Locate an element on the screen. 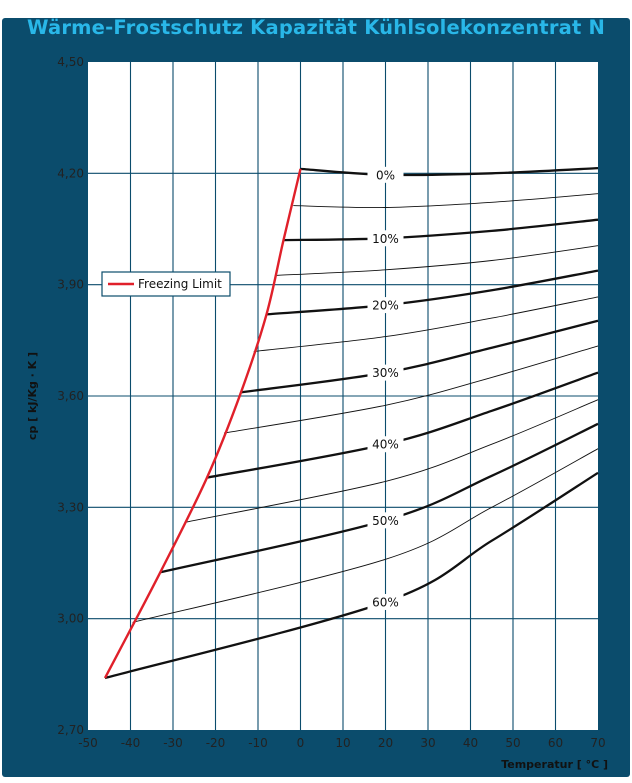  y-tick-label: 4,20 is located at coordinates (70, 173).